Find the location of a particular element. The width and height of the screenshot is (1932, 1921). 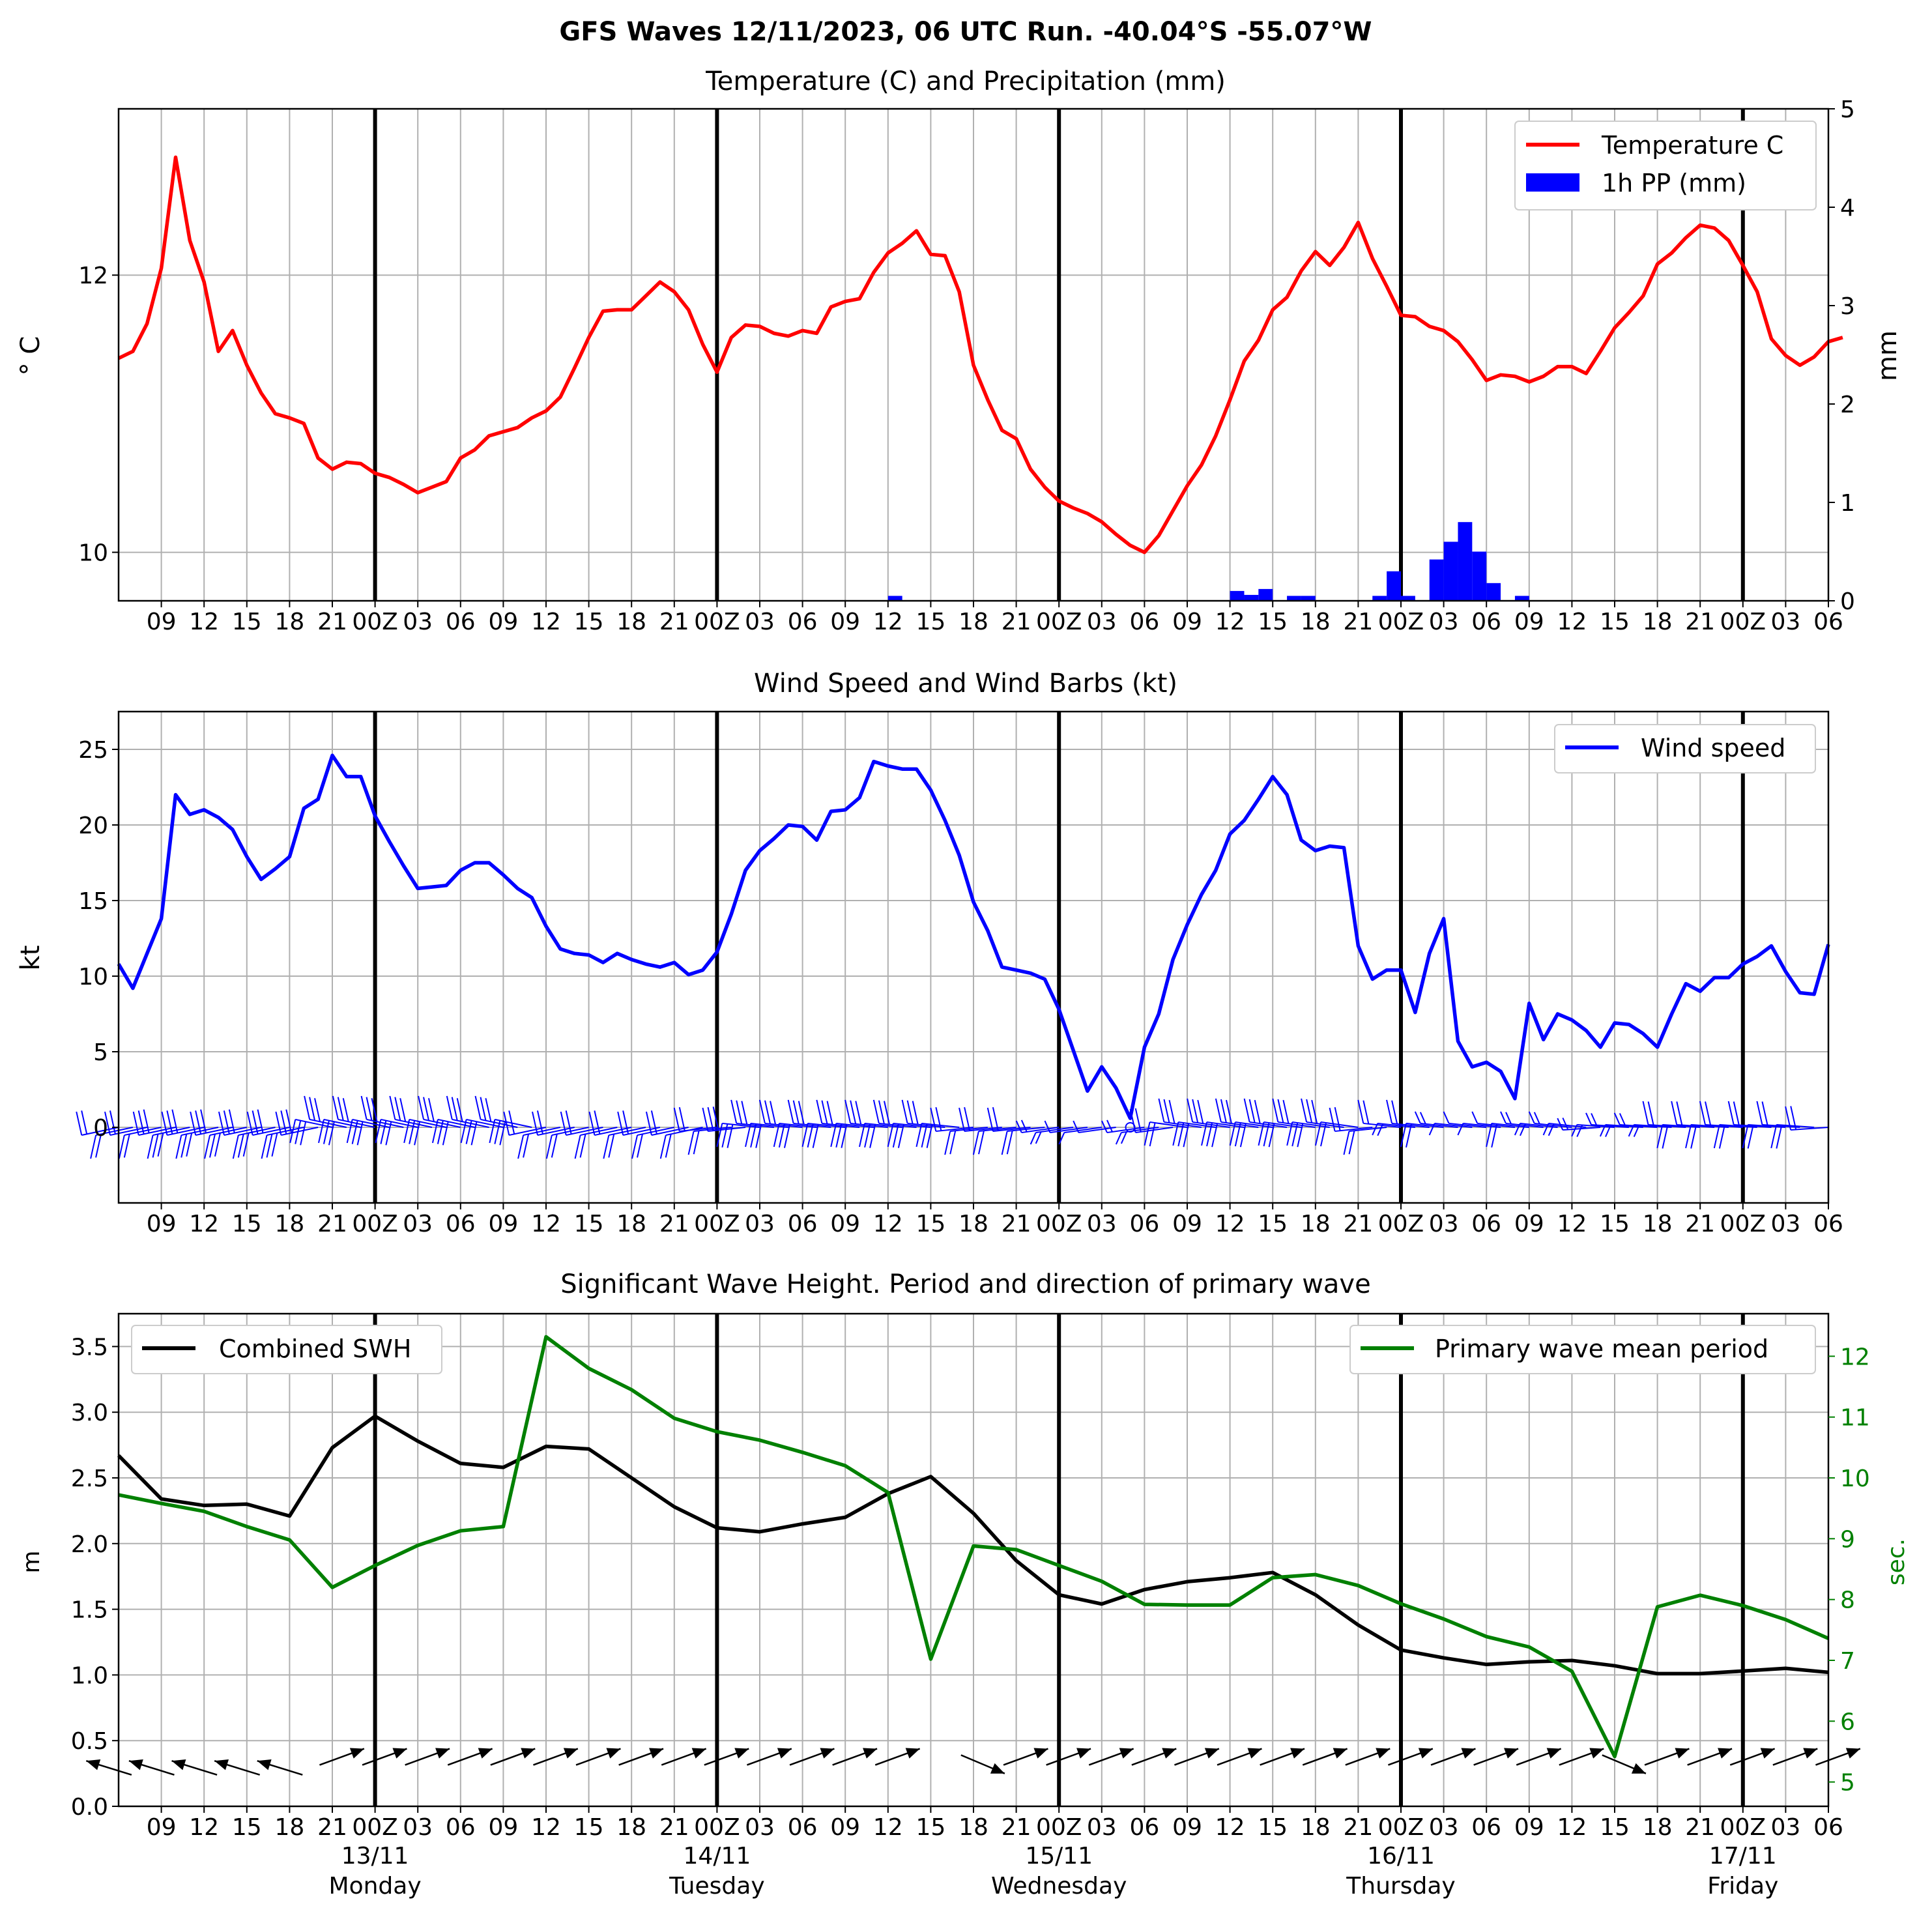

panel3-y2label: sec. is located at coordinates (1896, 1561).